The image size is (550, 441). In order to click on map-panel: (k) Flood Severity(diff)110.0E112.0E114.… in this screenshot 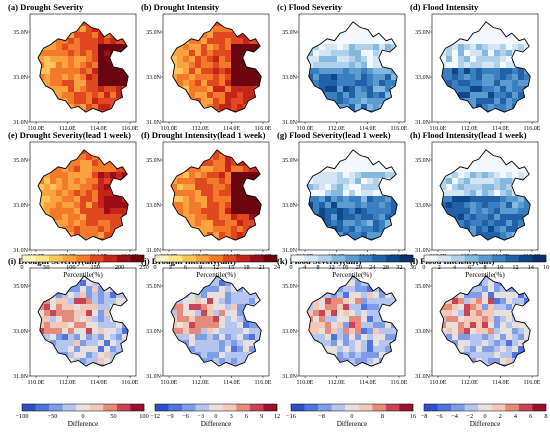, I will do `click(342, 321)`.